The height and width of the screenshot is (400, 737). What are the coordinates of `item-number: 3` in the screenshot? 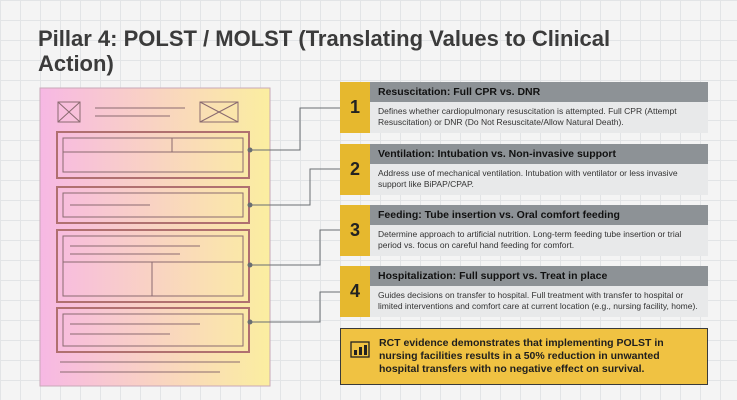 It's located at (355, 230).